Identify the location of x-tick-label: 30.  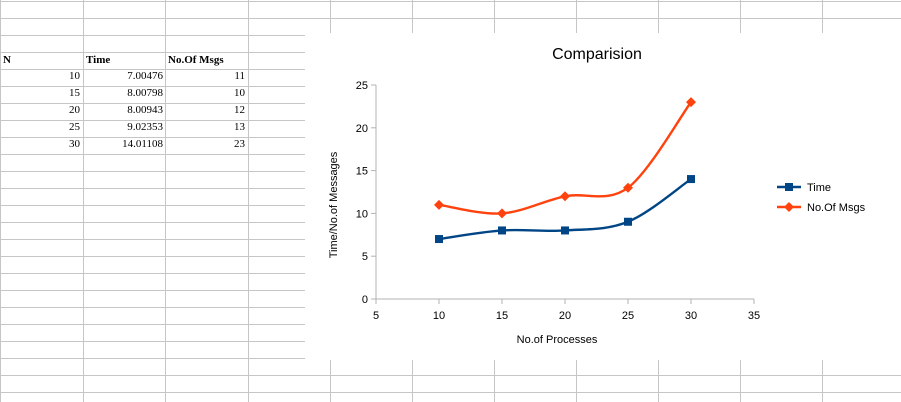
(691, 316).